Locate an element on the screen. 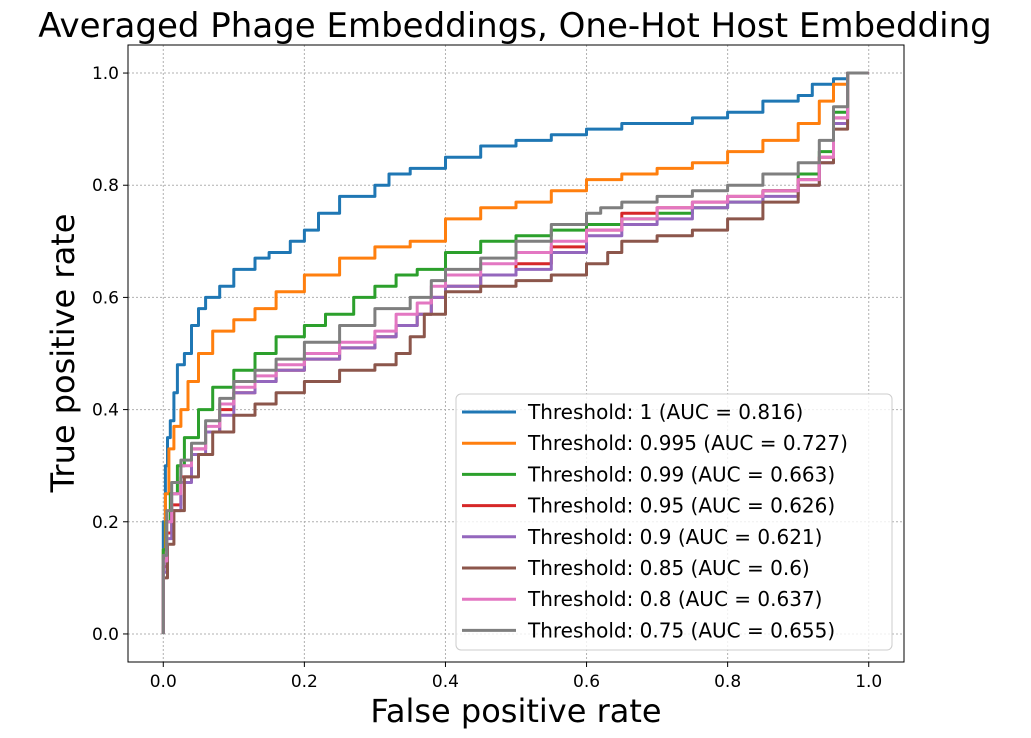 This screenshot has height=738, width=1031. legend-box is located at coordinates (674, 522).